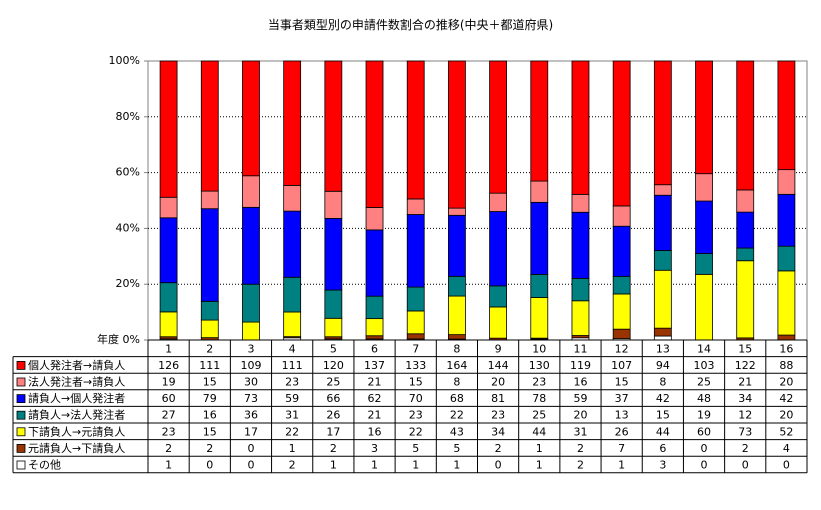 The height and width of the screenshot is (510, 821). I want to click on data-label: 6, so click(662, 448).